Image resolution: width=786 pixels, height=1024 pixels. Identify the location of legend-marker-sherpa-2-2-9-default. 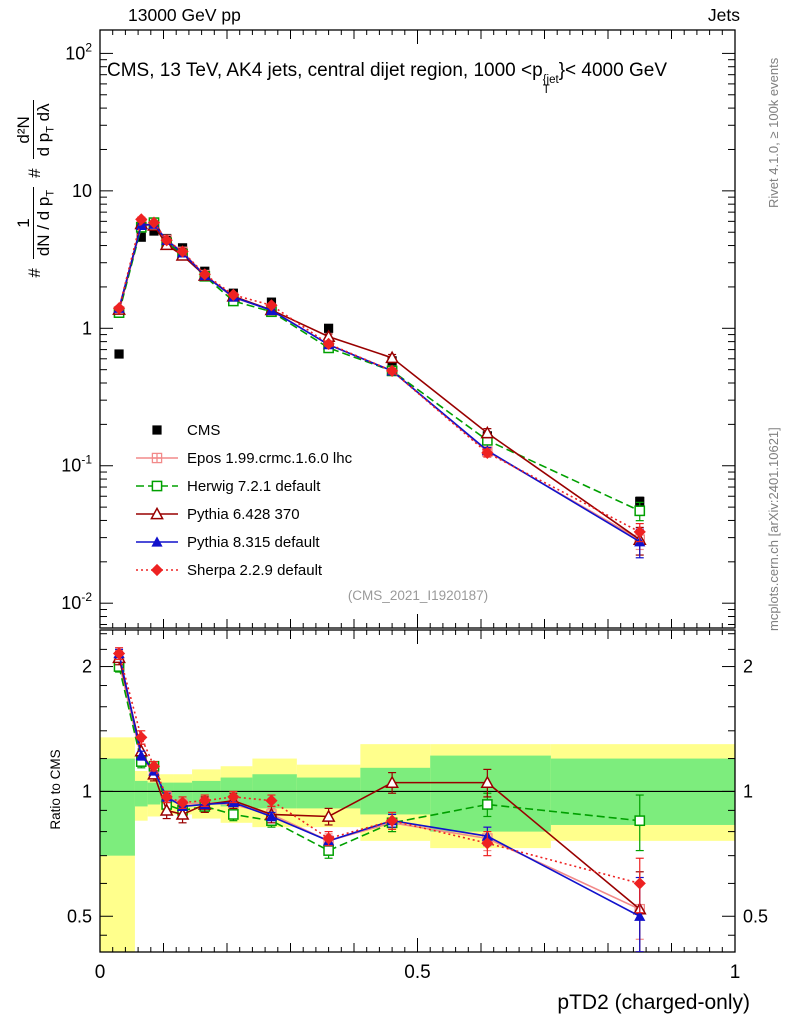
(157, 570).